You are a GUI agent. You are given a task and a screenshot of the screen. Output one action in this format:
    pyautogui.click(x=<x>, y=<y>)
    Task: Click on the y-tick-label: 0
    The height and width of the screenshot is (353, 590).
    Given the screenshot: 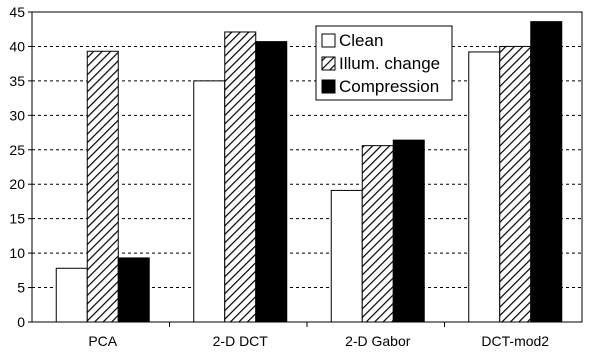 What is the action you would take?
    pyautogui.click(x=21, y=322)
    